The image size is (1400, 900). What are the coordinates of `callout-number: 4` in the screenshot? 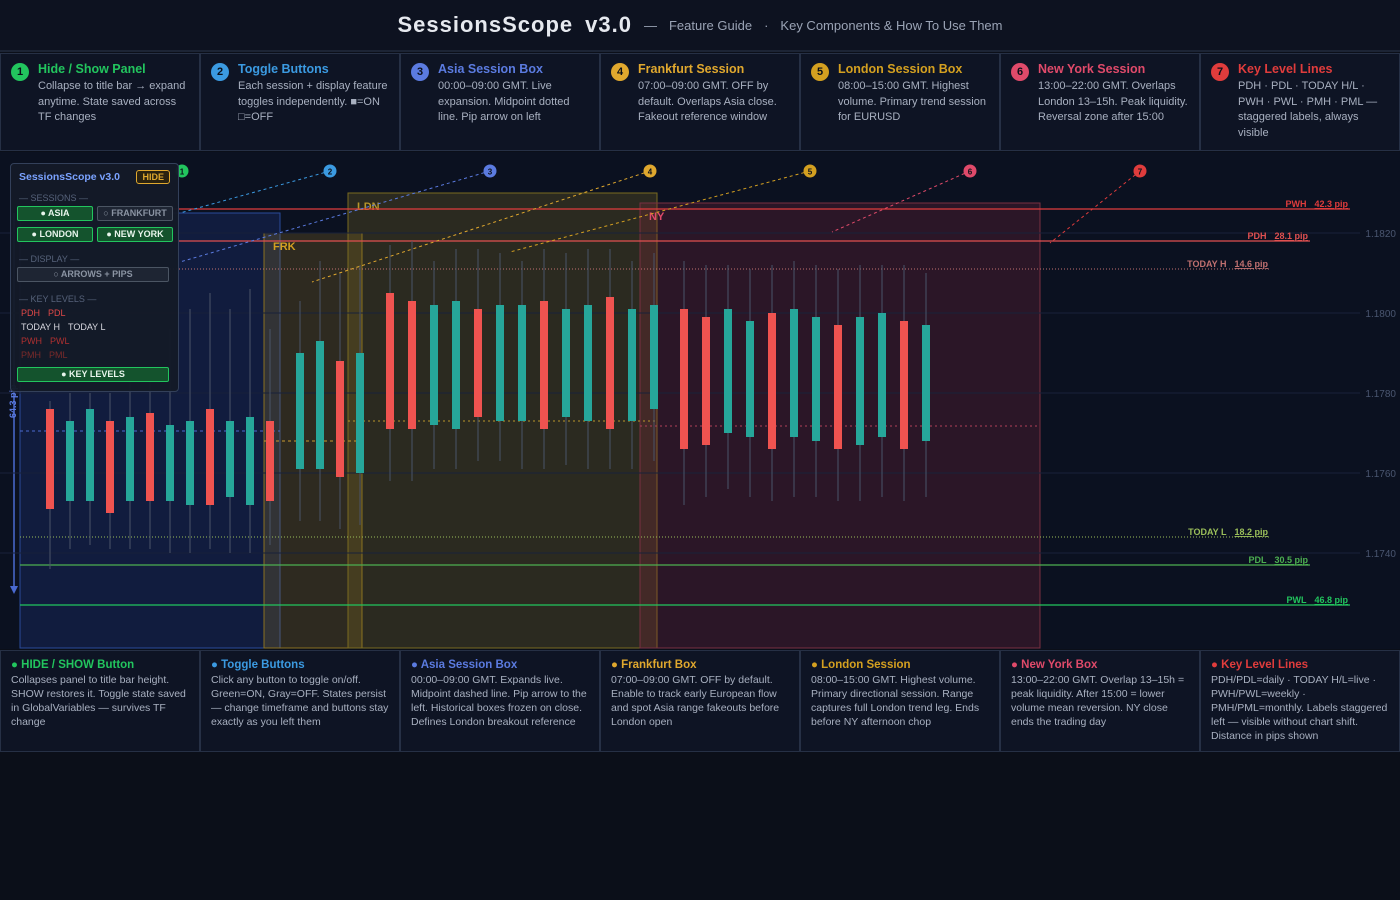 It's located at (650, 172).